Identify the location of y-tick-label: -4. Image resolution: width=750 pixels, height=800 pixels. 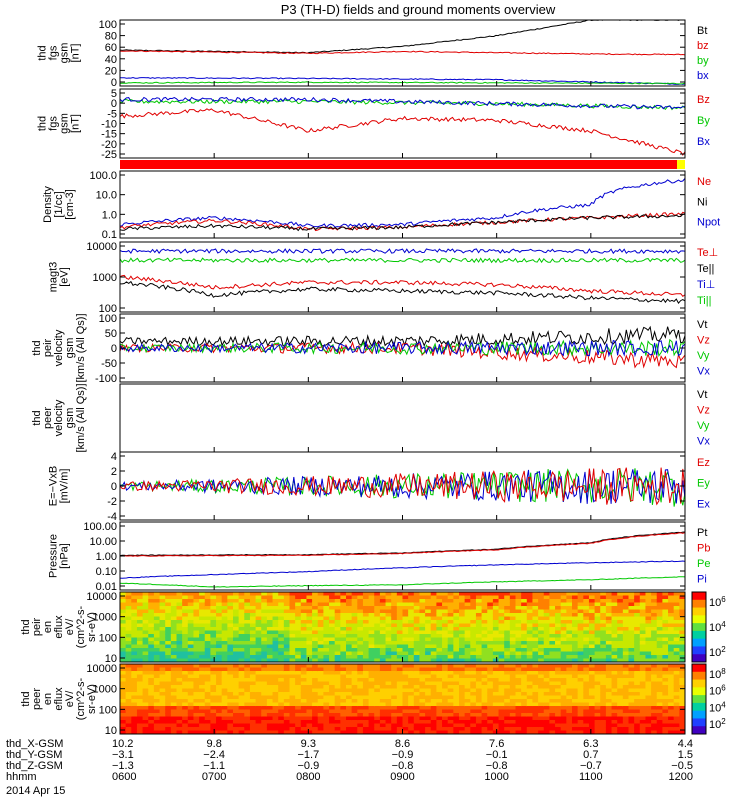
(112, 517).